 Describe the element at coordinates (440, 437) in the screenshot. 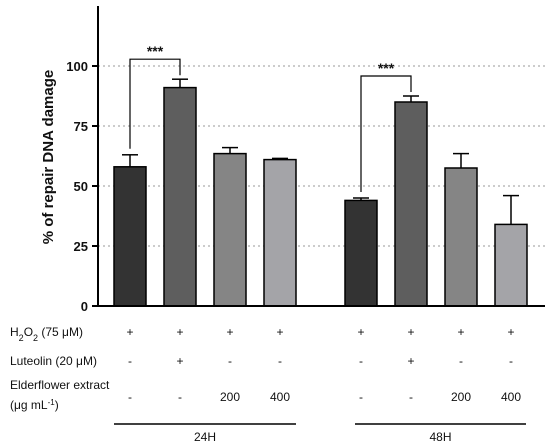

I see `group-label: 48H` at that location.